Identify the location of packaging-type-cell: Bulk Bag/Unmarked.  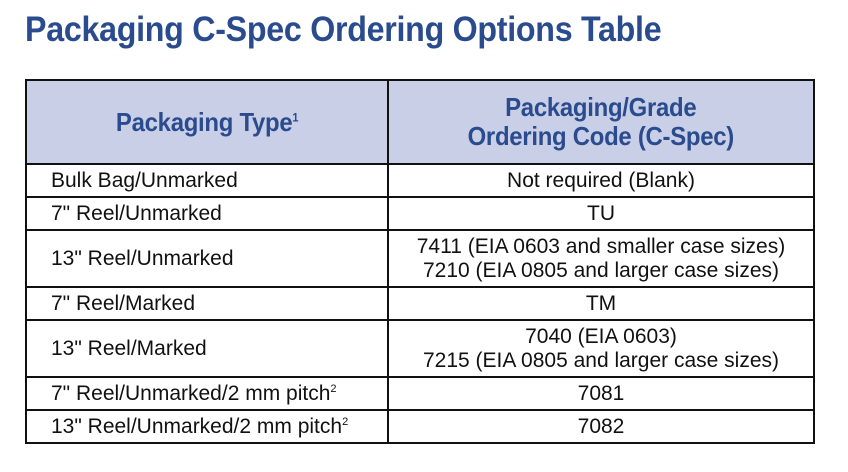
(207, 180).